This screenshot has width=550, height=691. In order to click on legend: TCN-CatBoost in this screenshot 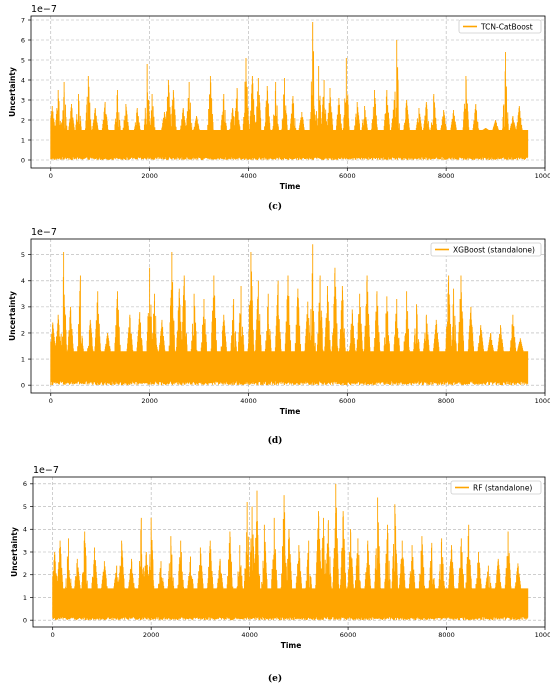, I will do `click(500, 26)`.